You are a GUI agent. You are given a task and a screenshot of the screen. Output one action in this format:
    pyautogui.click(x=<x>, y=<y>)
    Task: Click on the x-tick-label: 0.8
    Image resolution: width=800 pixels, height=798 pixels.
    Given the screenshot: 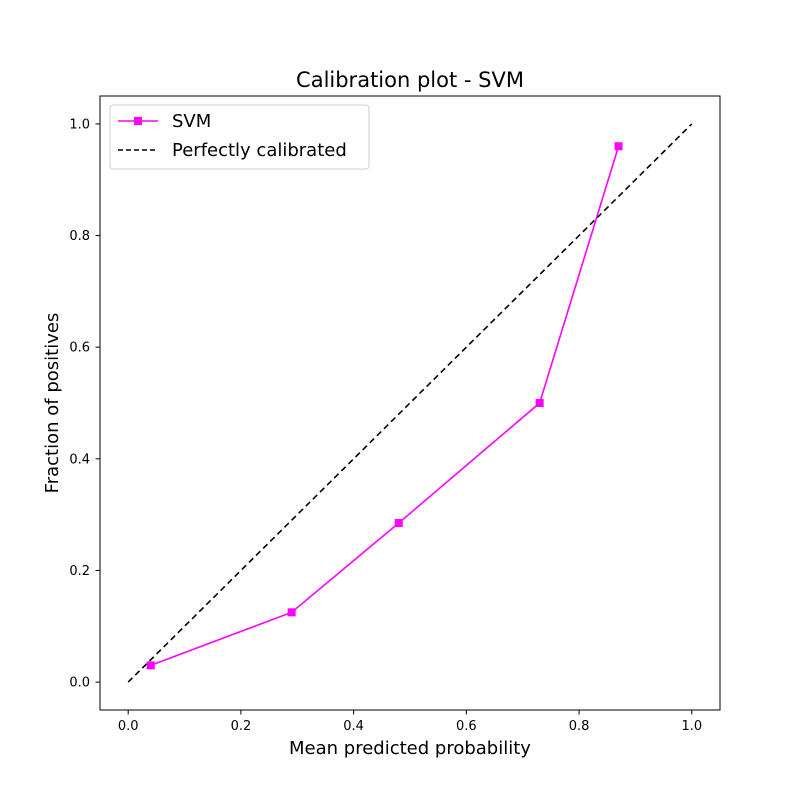 What is the action you would take?
    pyautogui.click(x=579, y=726)
    